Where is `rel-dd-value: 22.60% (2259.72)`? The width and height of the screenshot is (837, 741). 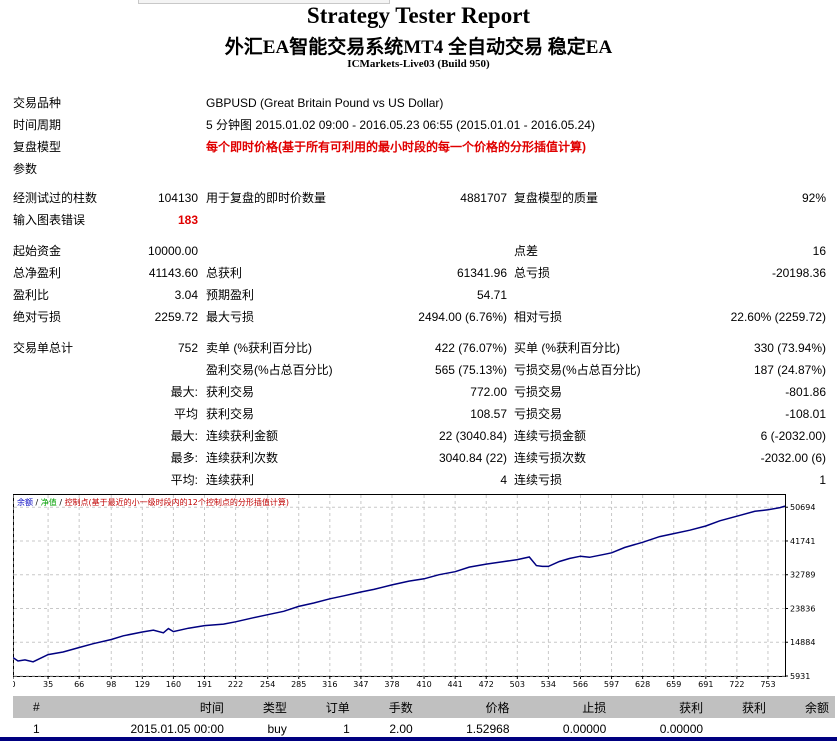 rel-dd-value: 22.60% (2259.72) is located at coordinates (778, 317).